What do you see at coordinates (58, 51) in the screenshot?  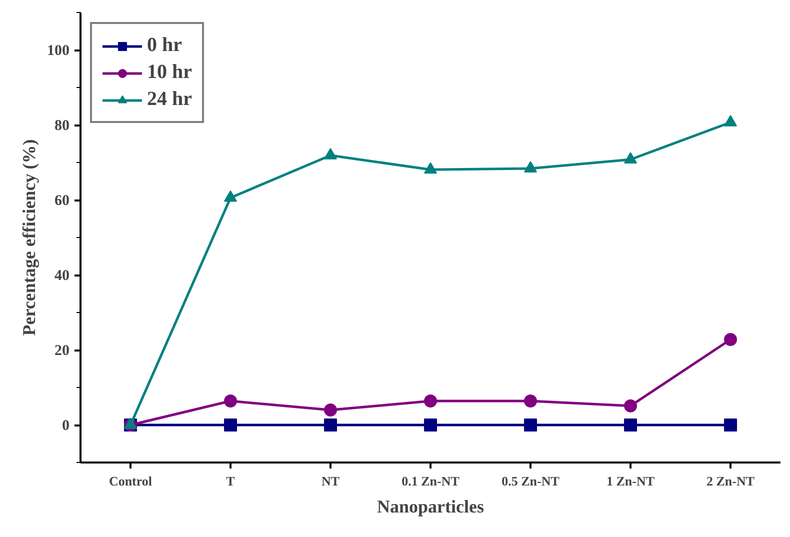 I see `y-tick-label: 100` at bounding box center [58, 51].